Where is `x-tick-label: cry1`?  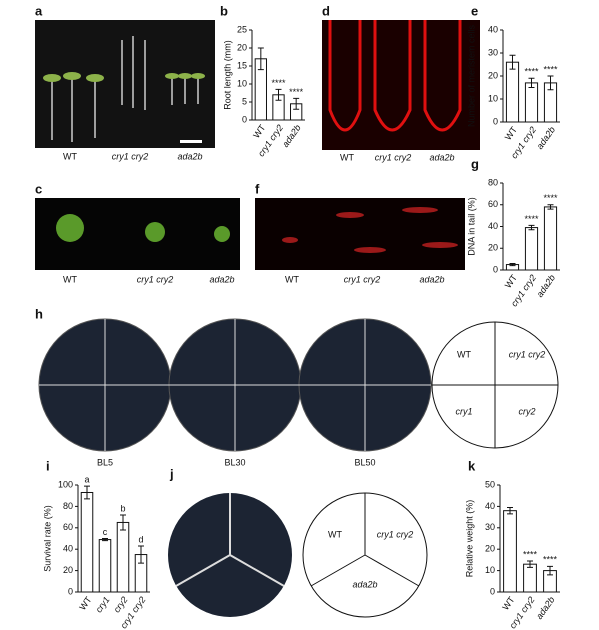 x-tick-label: cry1 is located at coordinates (103, 605).